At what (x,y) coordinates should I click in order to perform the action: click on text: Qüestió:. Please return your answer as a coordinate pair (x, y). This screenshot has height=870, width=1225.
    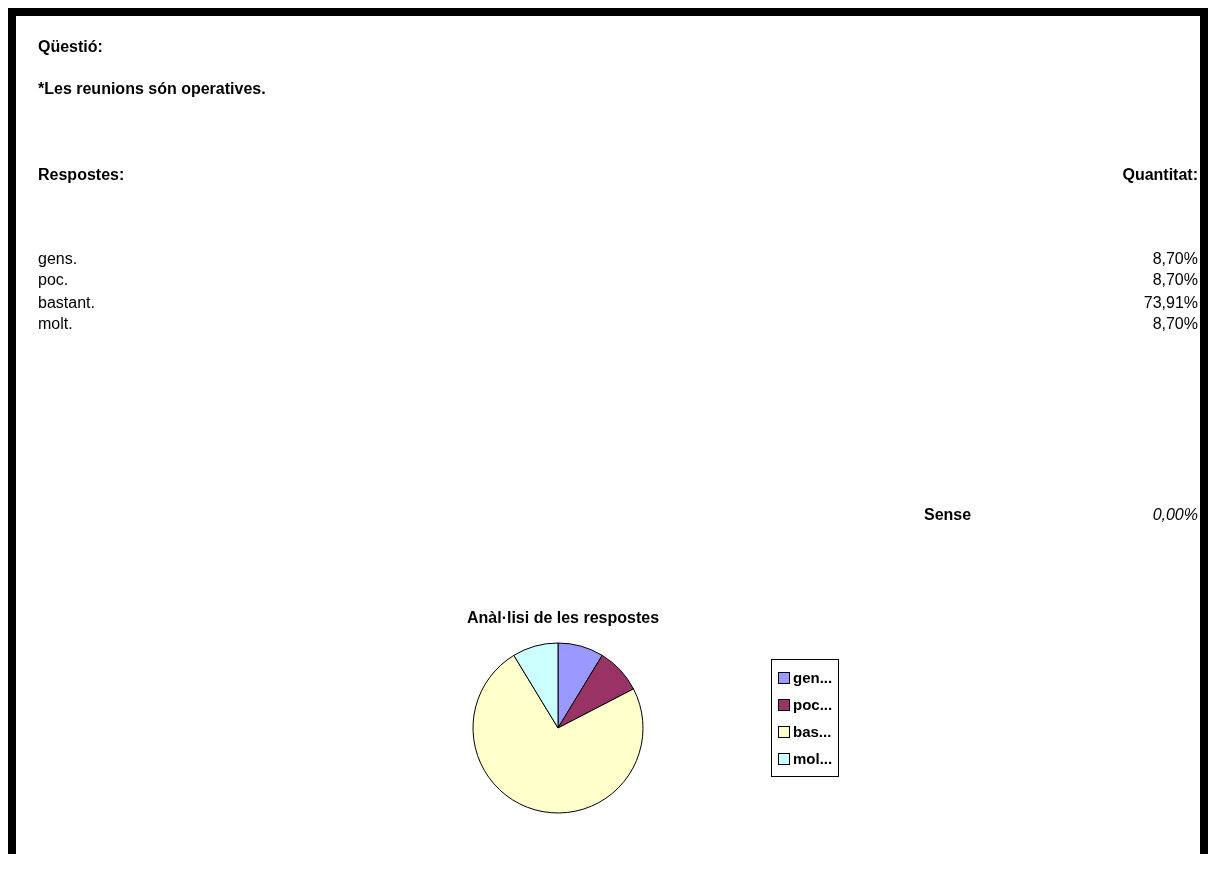
    Looking at the image, I should click on (70, 47).